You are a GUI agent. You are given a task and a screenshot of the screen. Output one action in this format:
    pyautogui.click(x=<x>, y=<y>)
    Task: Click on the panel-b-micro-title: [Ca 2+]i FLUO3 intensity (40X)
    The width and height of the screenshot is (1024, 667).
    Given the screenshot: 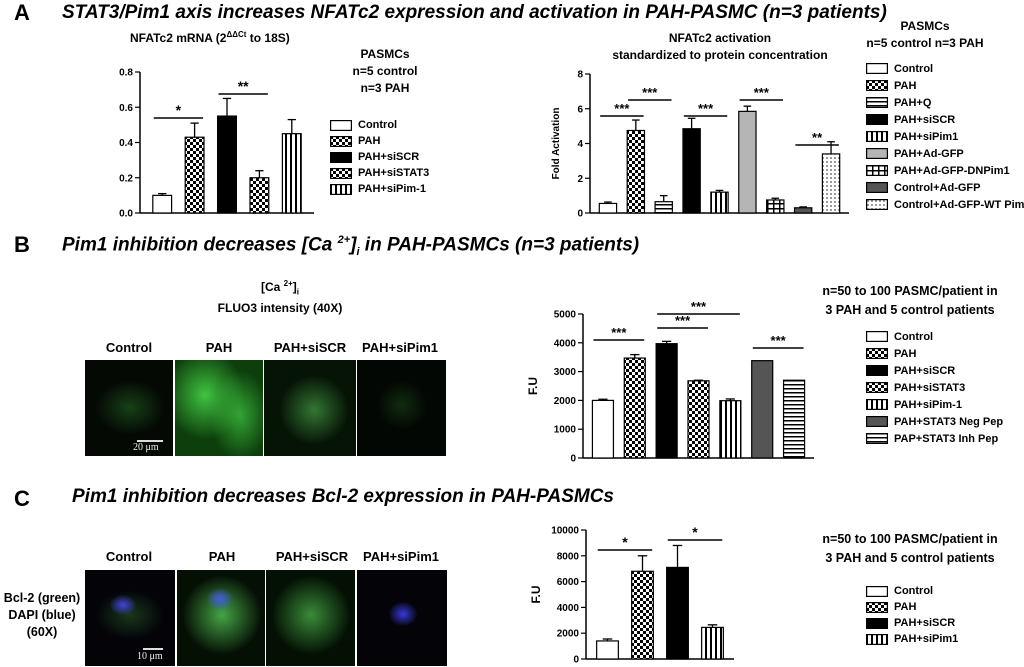 What is the action you would take?
    pyautogui.click(x=280, y=297)
    